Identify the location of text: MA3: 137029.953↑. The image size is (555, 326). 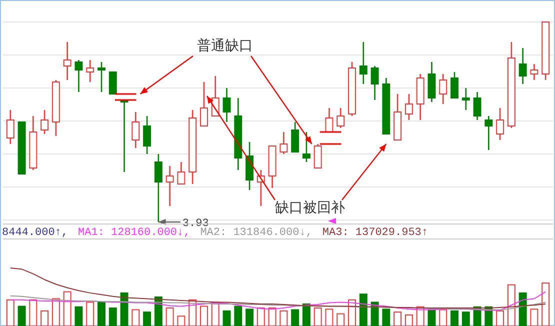
(375, 233).